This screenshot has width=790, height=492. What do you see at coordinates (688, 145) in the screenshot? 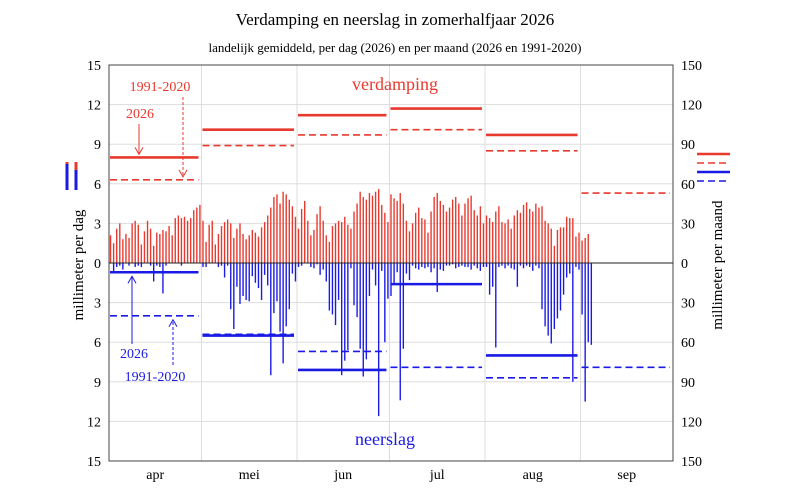
I see `tick-label-right: 90` at bounding box center [688, 145].